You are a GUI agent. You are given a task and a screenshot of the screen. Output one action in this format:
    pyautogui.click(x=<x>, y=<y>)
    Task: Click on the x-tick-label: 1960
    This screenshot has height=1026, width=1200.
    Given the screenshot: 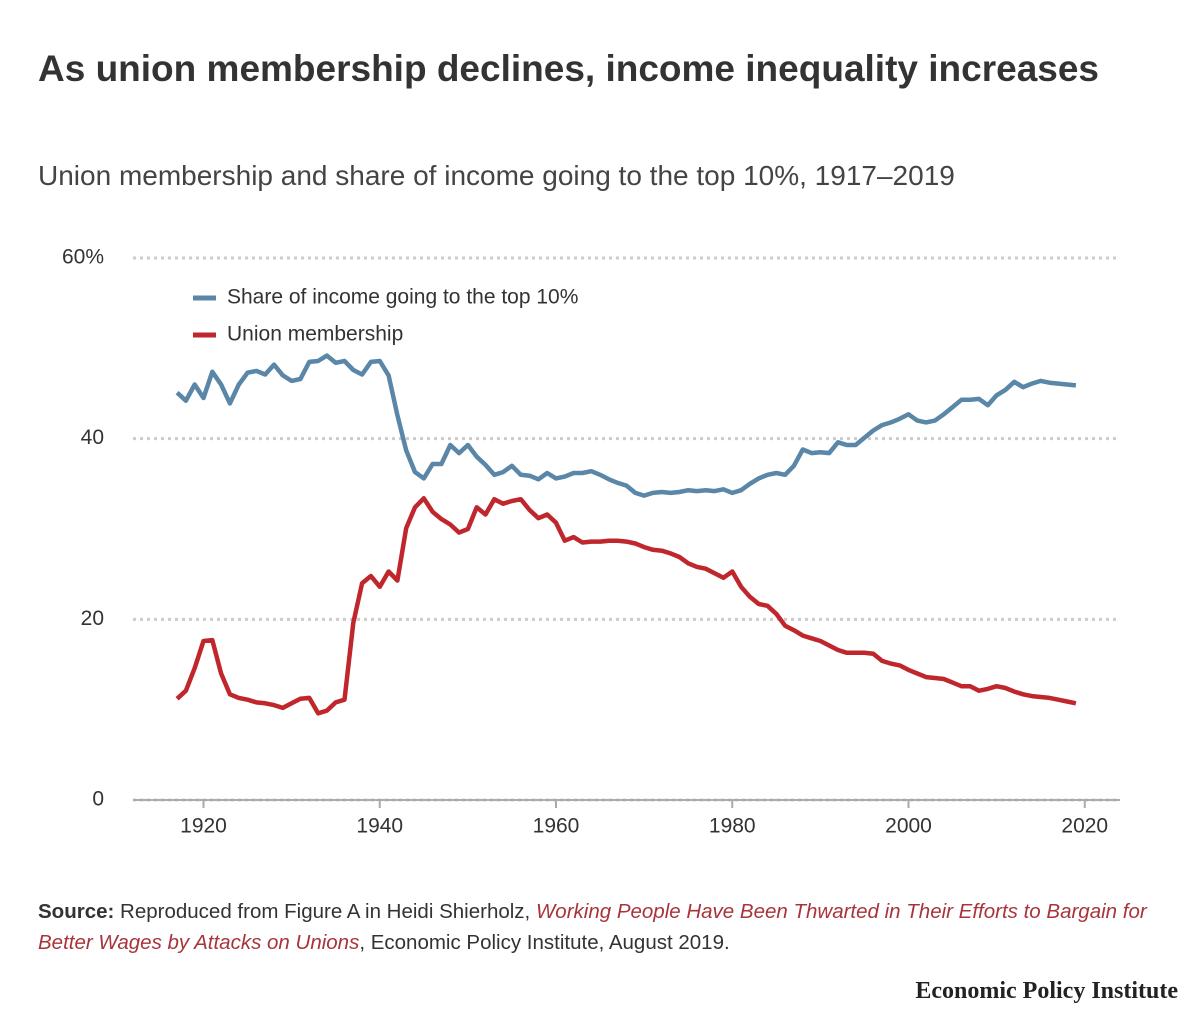 What is the action you would take?
    pyautogui.click(x=556, y=826)
    